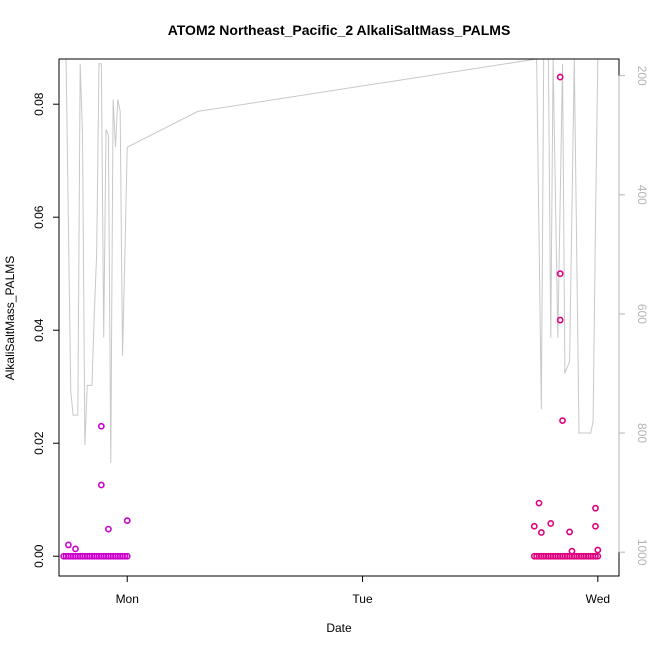 The image size is (650, 650). I want to click on y-tick-label: 0.00, so click(39, 556).